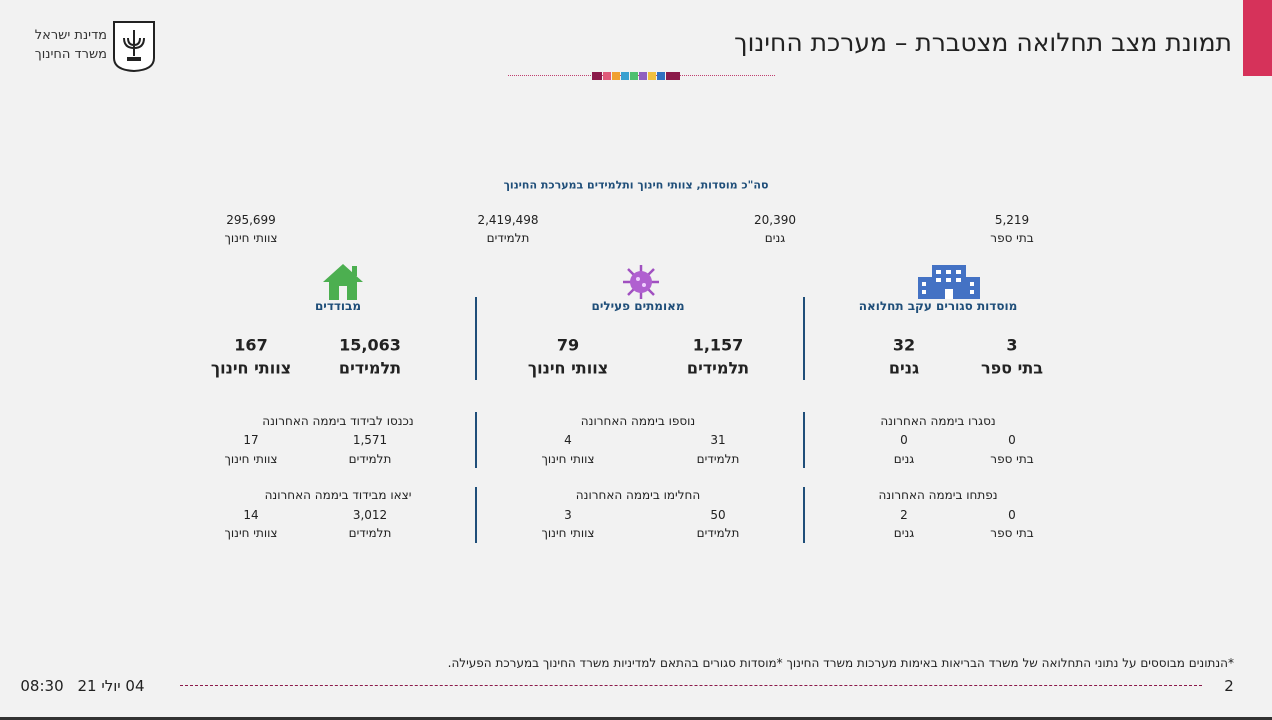  I want to click on summary-label: צוותי חינוך, so click(251, 238).